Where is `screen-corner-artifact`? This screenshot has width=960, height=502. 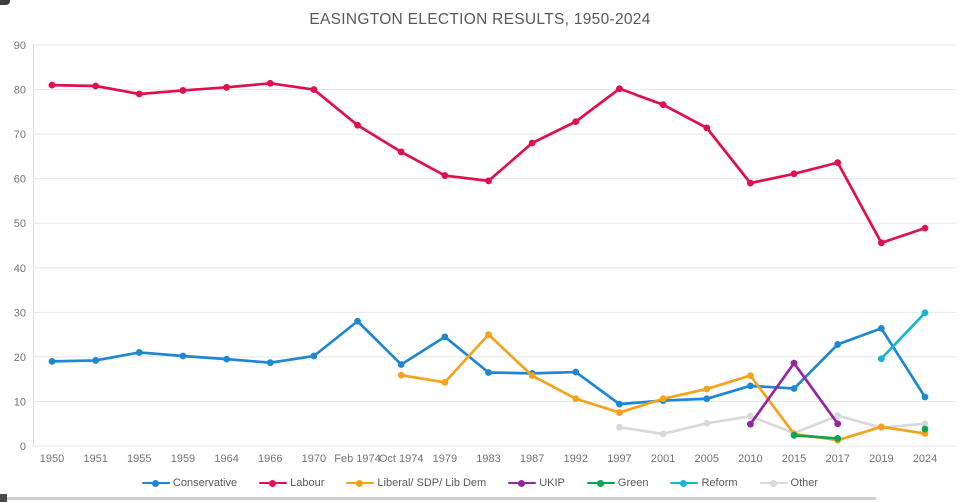
screen-corner-artifact is located at coordinates (5, 2).